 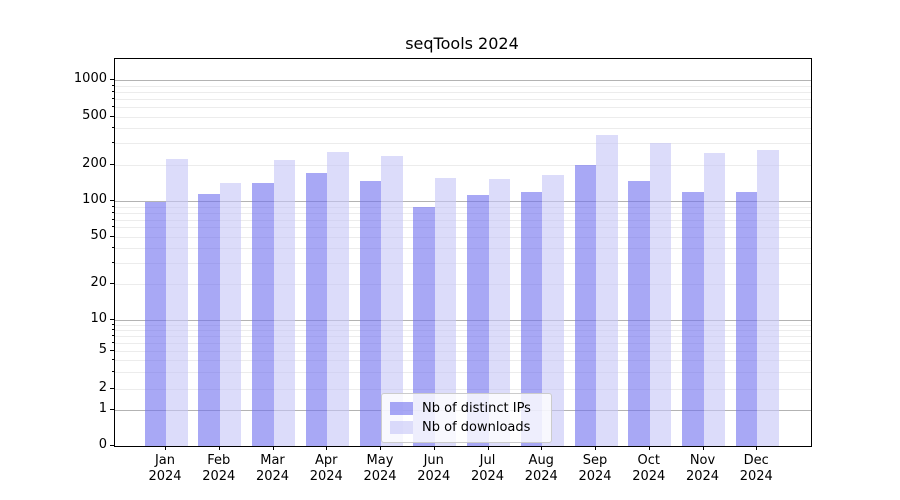 What do you see at coordinates (401, 427) in the screenshot?
I see `legend-swatch-downloads` at bounding box center [401, 427].